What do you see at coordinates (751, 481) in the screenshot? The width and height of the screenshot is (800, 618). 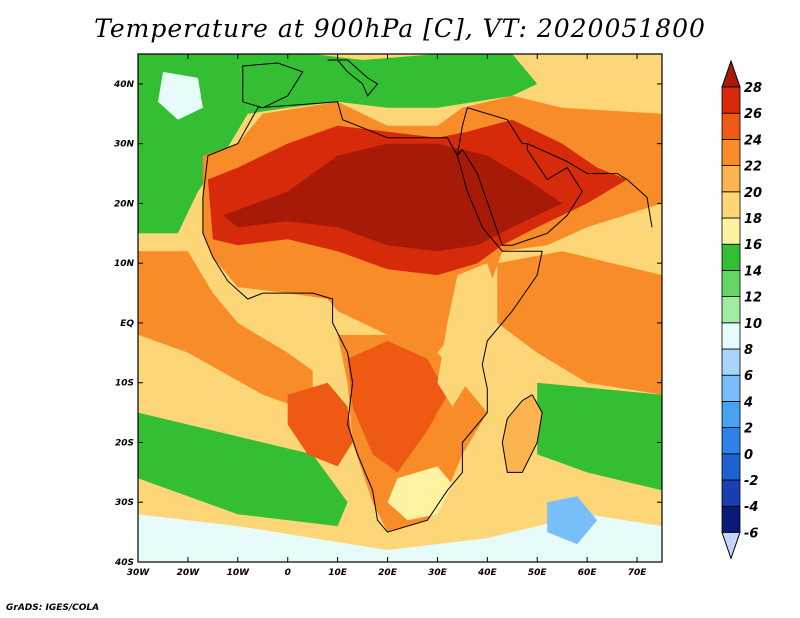 I see `colorbar-label: -2` at bounding box center [751, 481].